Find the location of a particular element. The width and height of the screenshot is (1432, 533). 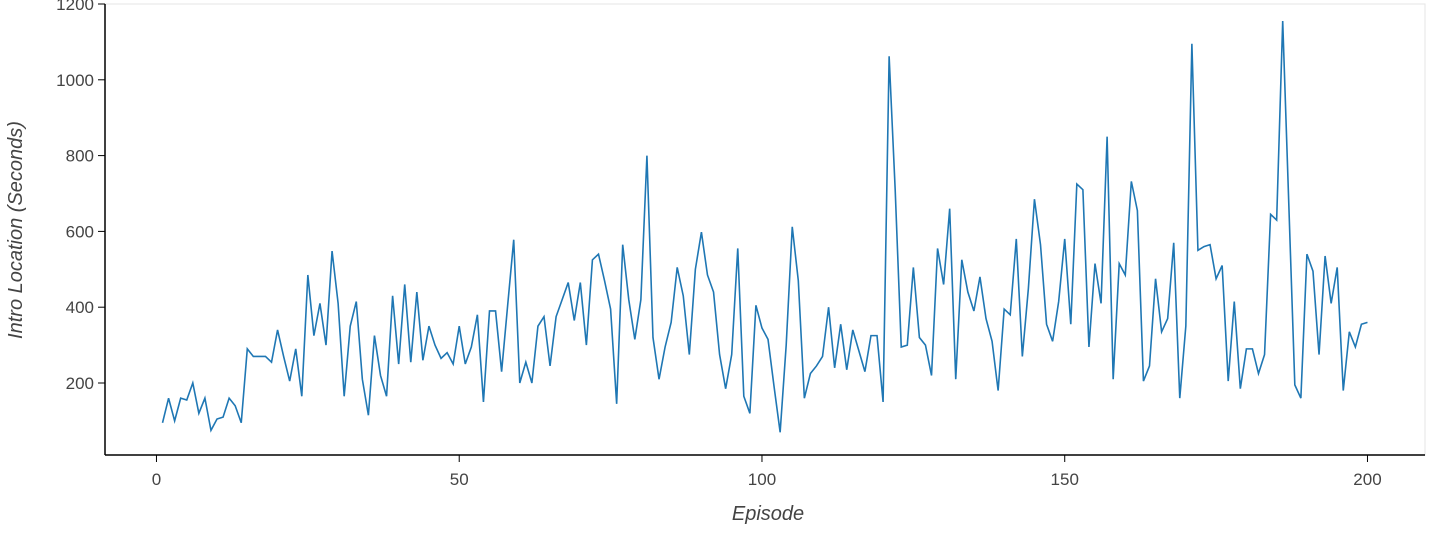

y-axis-label: Intro Location (Seconds) is located at coordinates (16, 230).